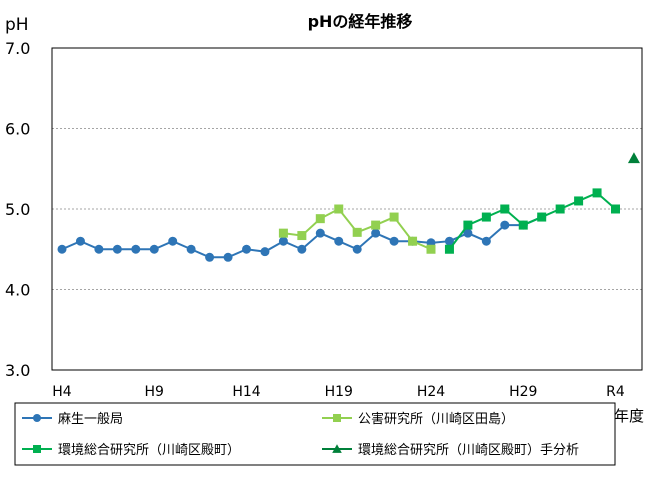  I want to click on legend-box, so click(315, 434).